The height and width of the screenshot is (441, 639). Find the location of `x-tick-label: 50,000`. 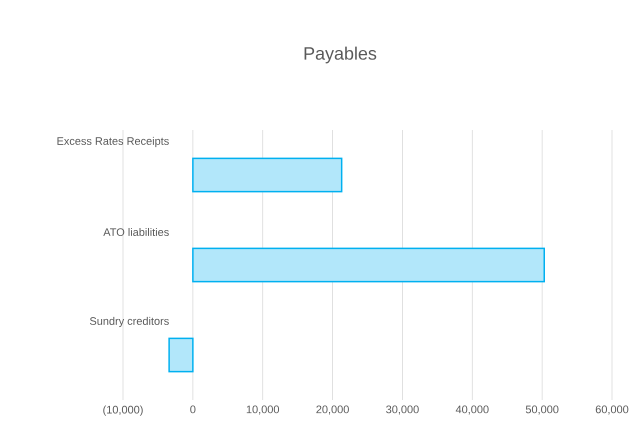

x-tick-label: 50,000 is located at coordinates (542, 410).